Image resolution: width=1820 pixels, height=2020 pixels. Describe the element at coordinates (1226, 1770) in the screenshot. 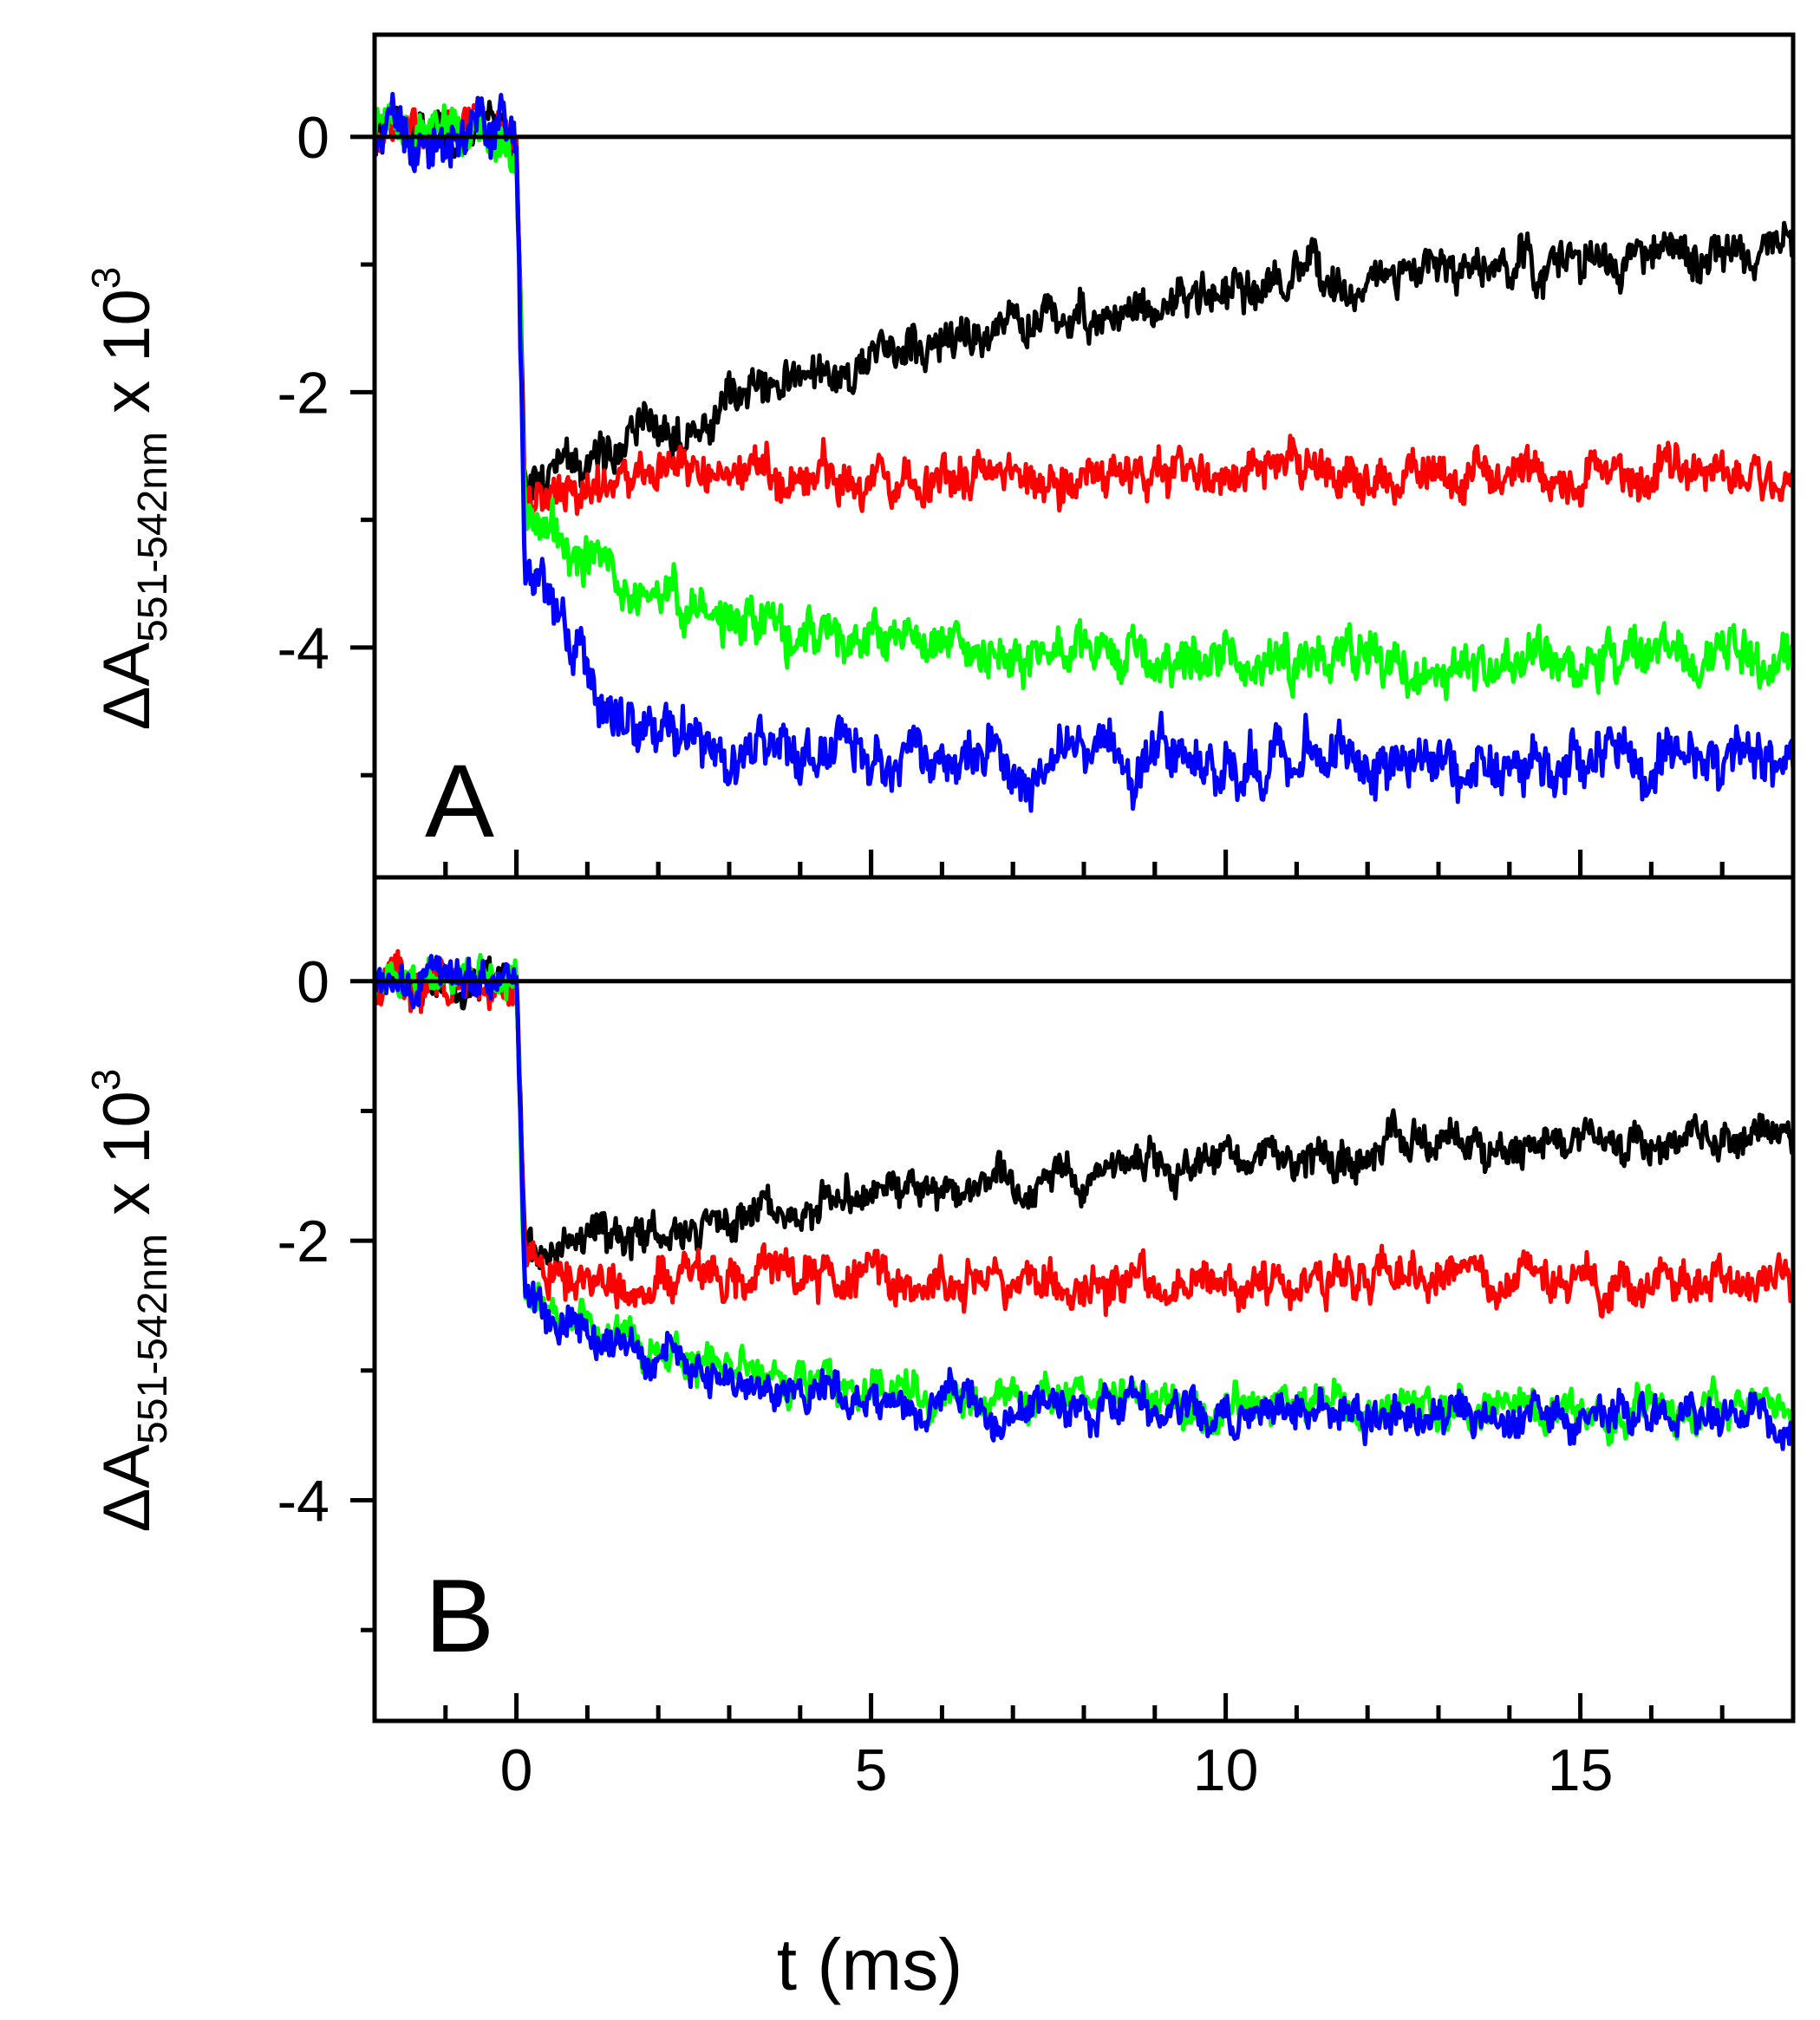

I see `x-tick-label: 10` at that location.